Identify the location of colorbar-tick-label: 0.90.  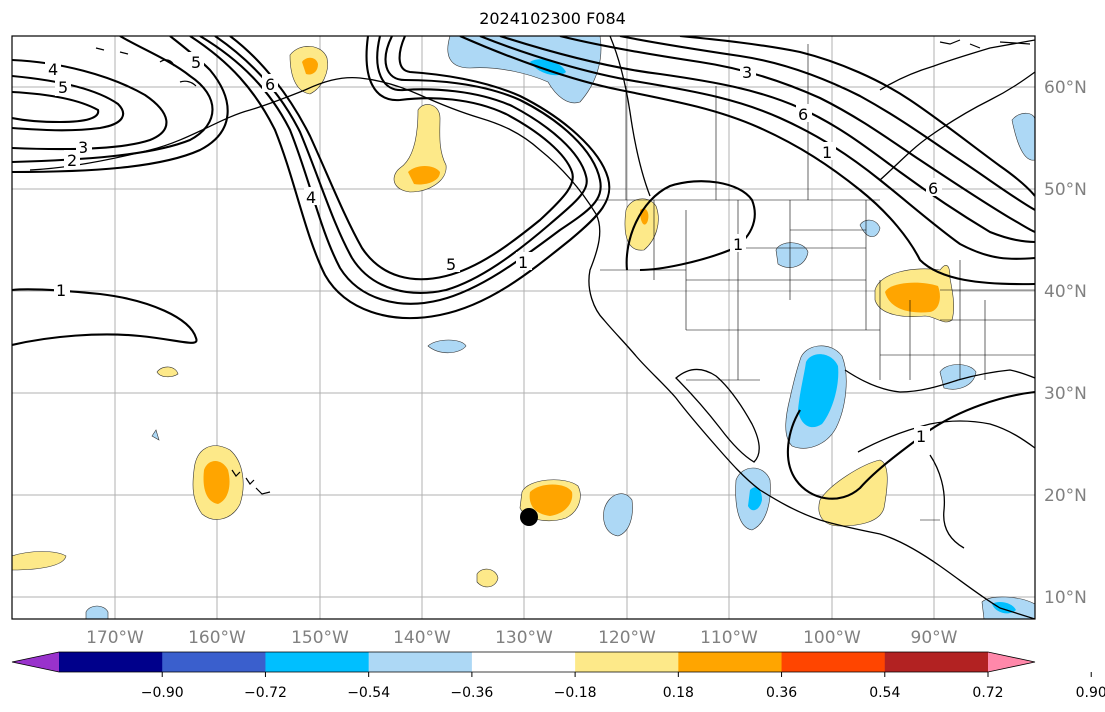
(1090, 693).